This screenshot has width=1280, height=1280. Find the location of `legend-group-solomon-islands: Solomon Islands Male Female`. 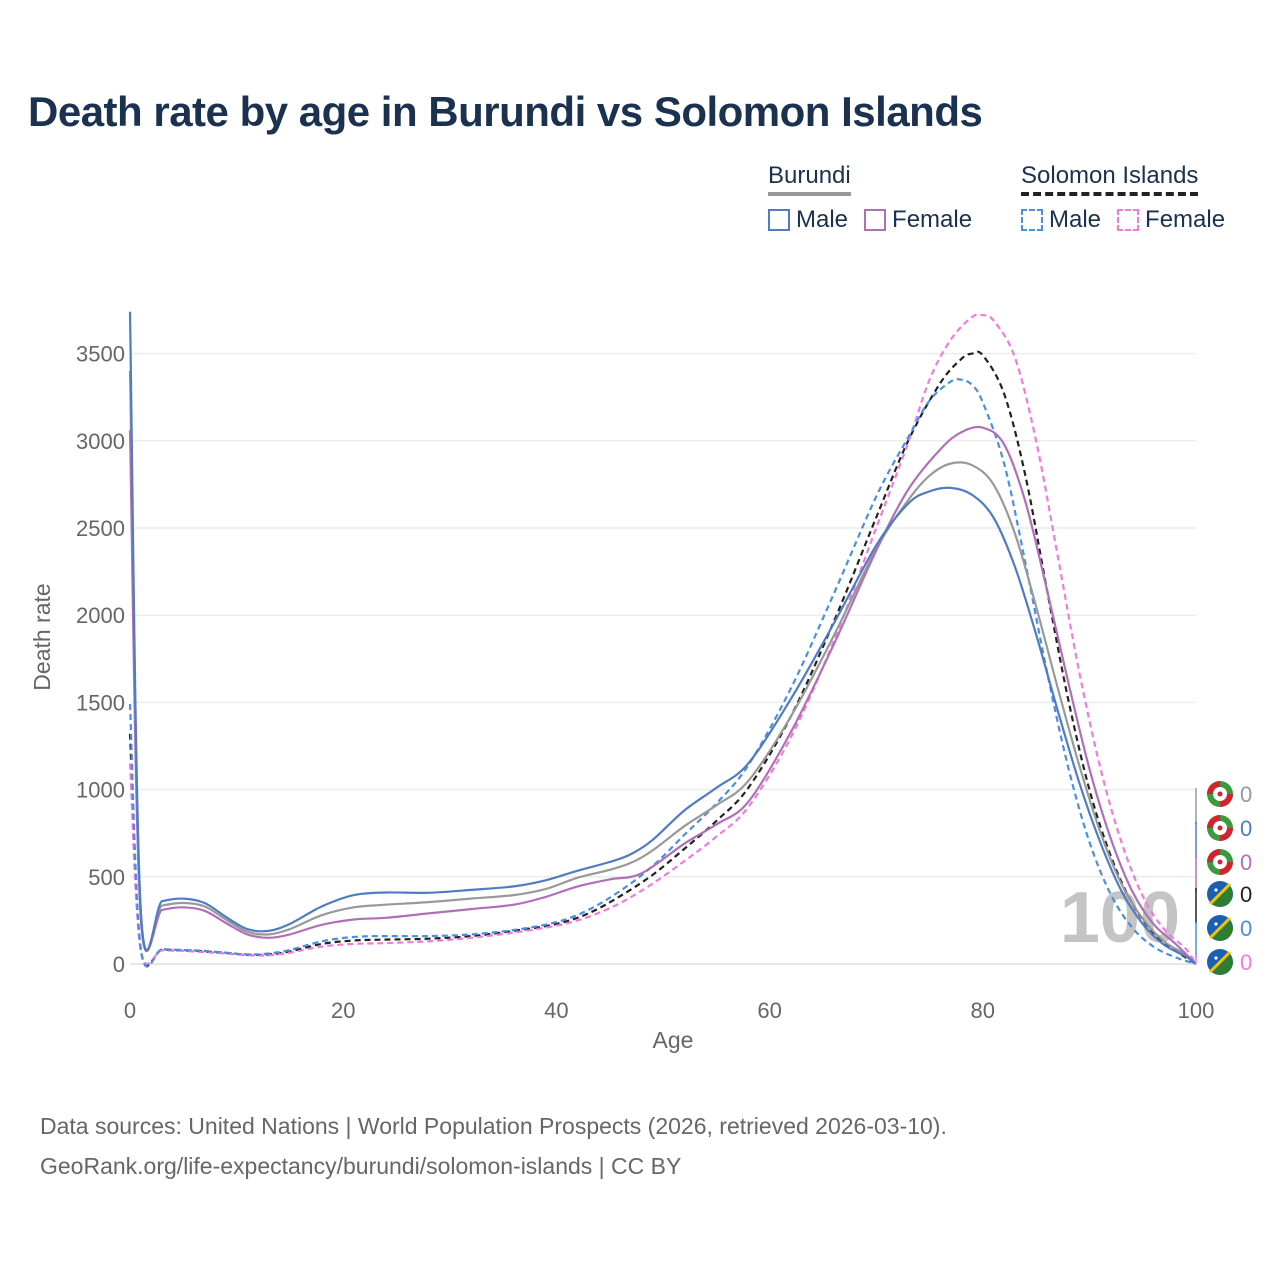

legend-group-solomon-islands: Solomon Islands Male Female is located at coordinates (1123, 198).